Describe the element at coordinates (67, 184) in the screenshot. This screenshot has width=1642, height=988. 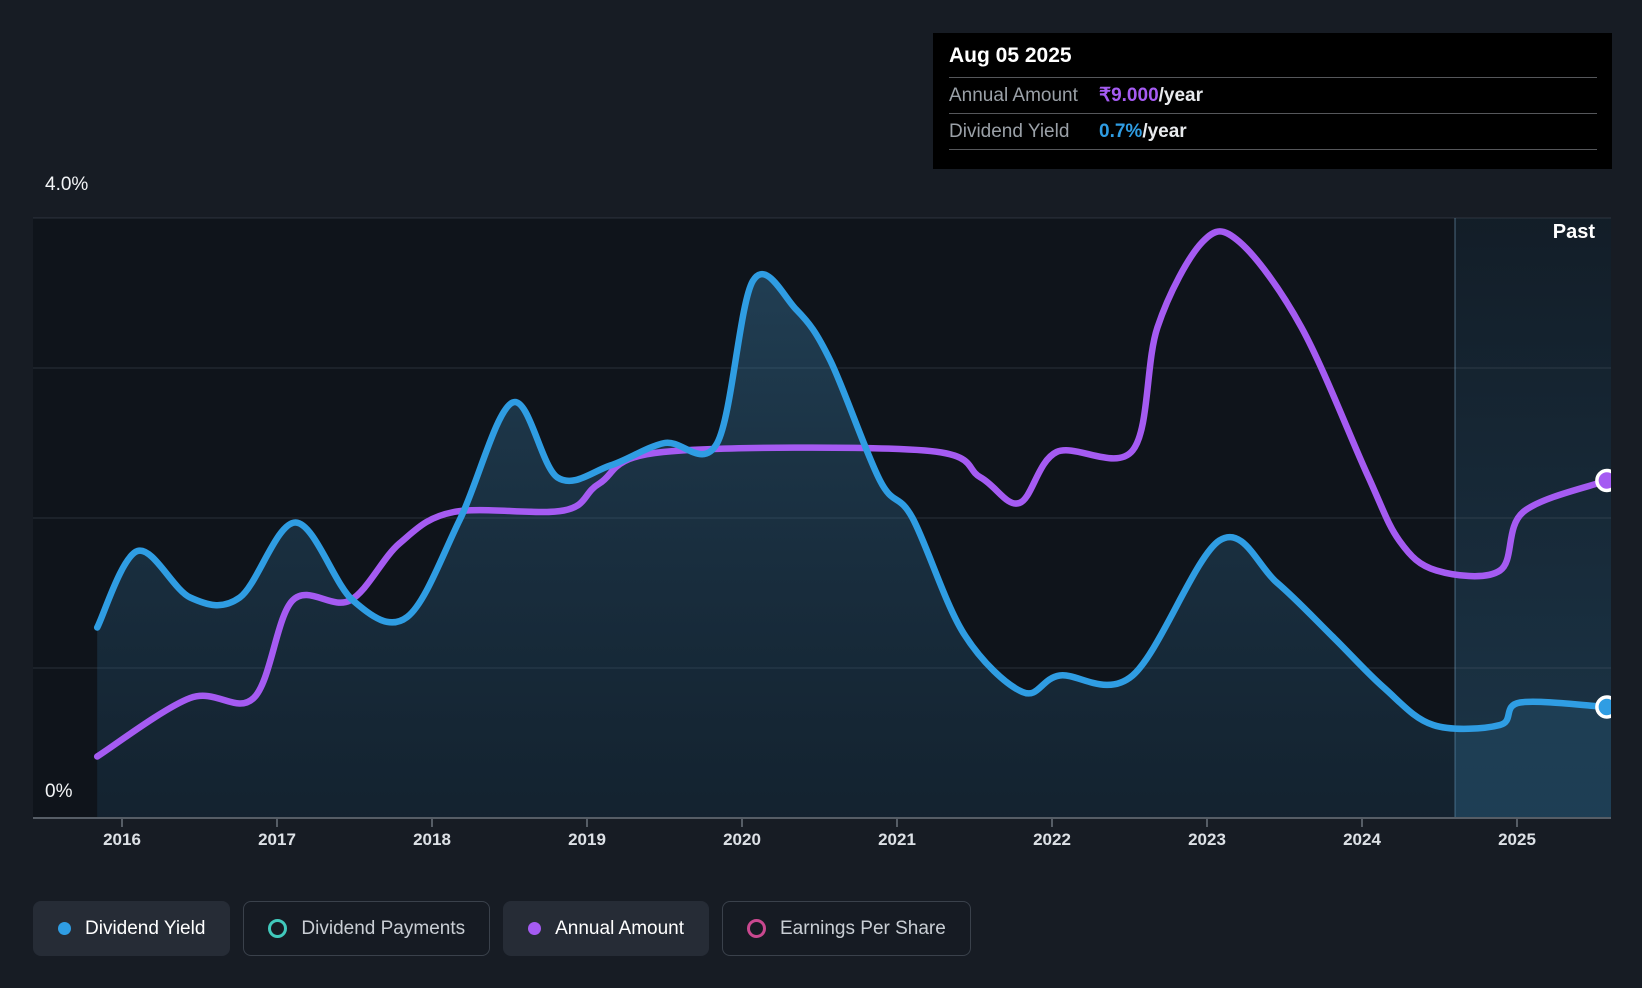
I see `y-axis-top-label: 4.0%` at that location.